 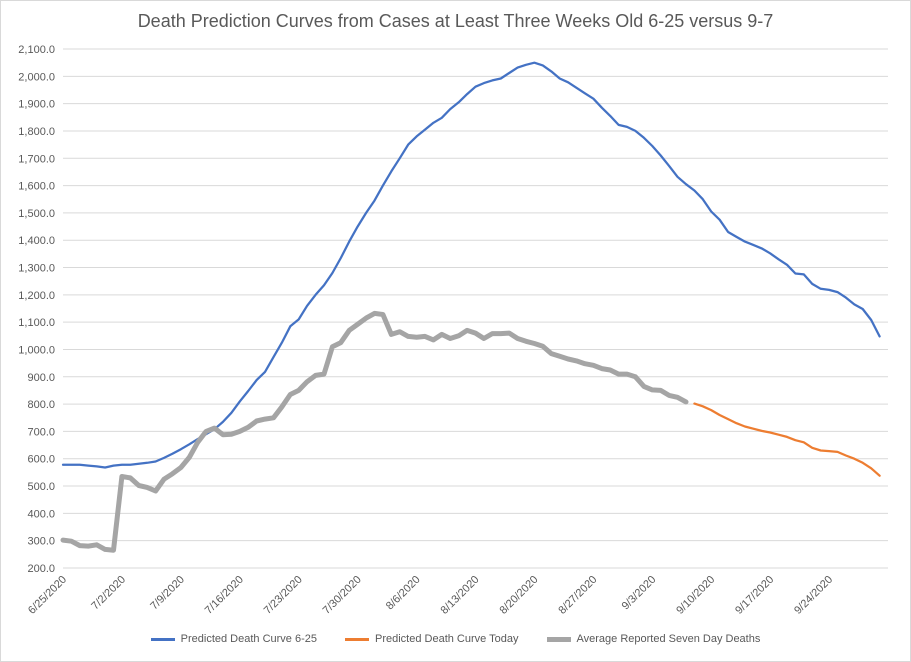 I want to click on y-tick-label: 900.0, so click(x=41, y=378).